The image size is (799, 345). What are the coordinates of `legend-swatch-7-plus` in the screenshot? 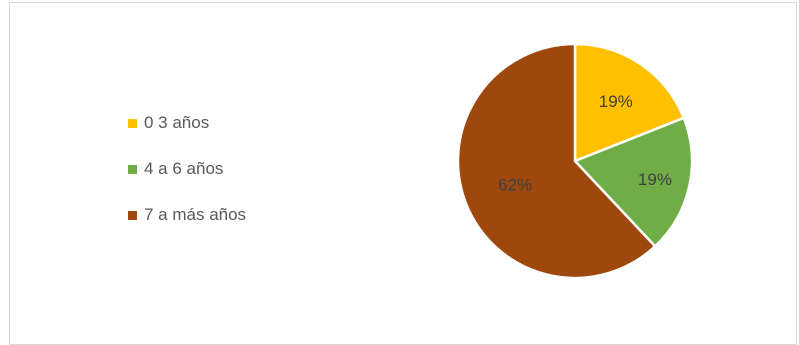 It's located at (132, 215).